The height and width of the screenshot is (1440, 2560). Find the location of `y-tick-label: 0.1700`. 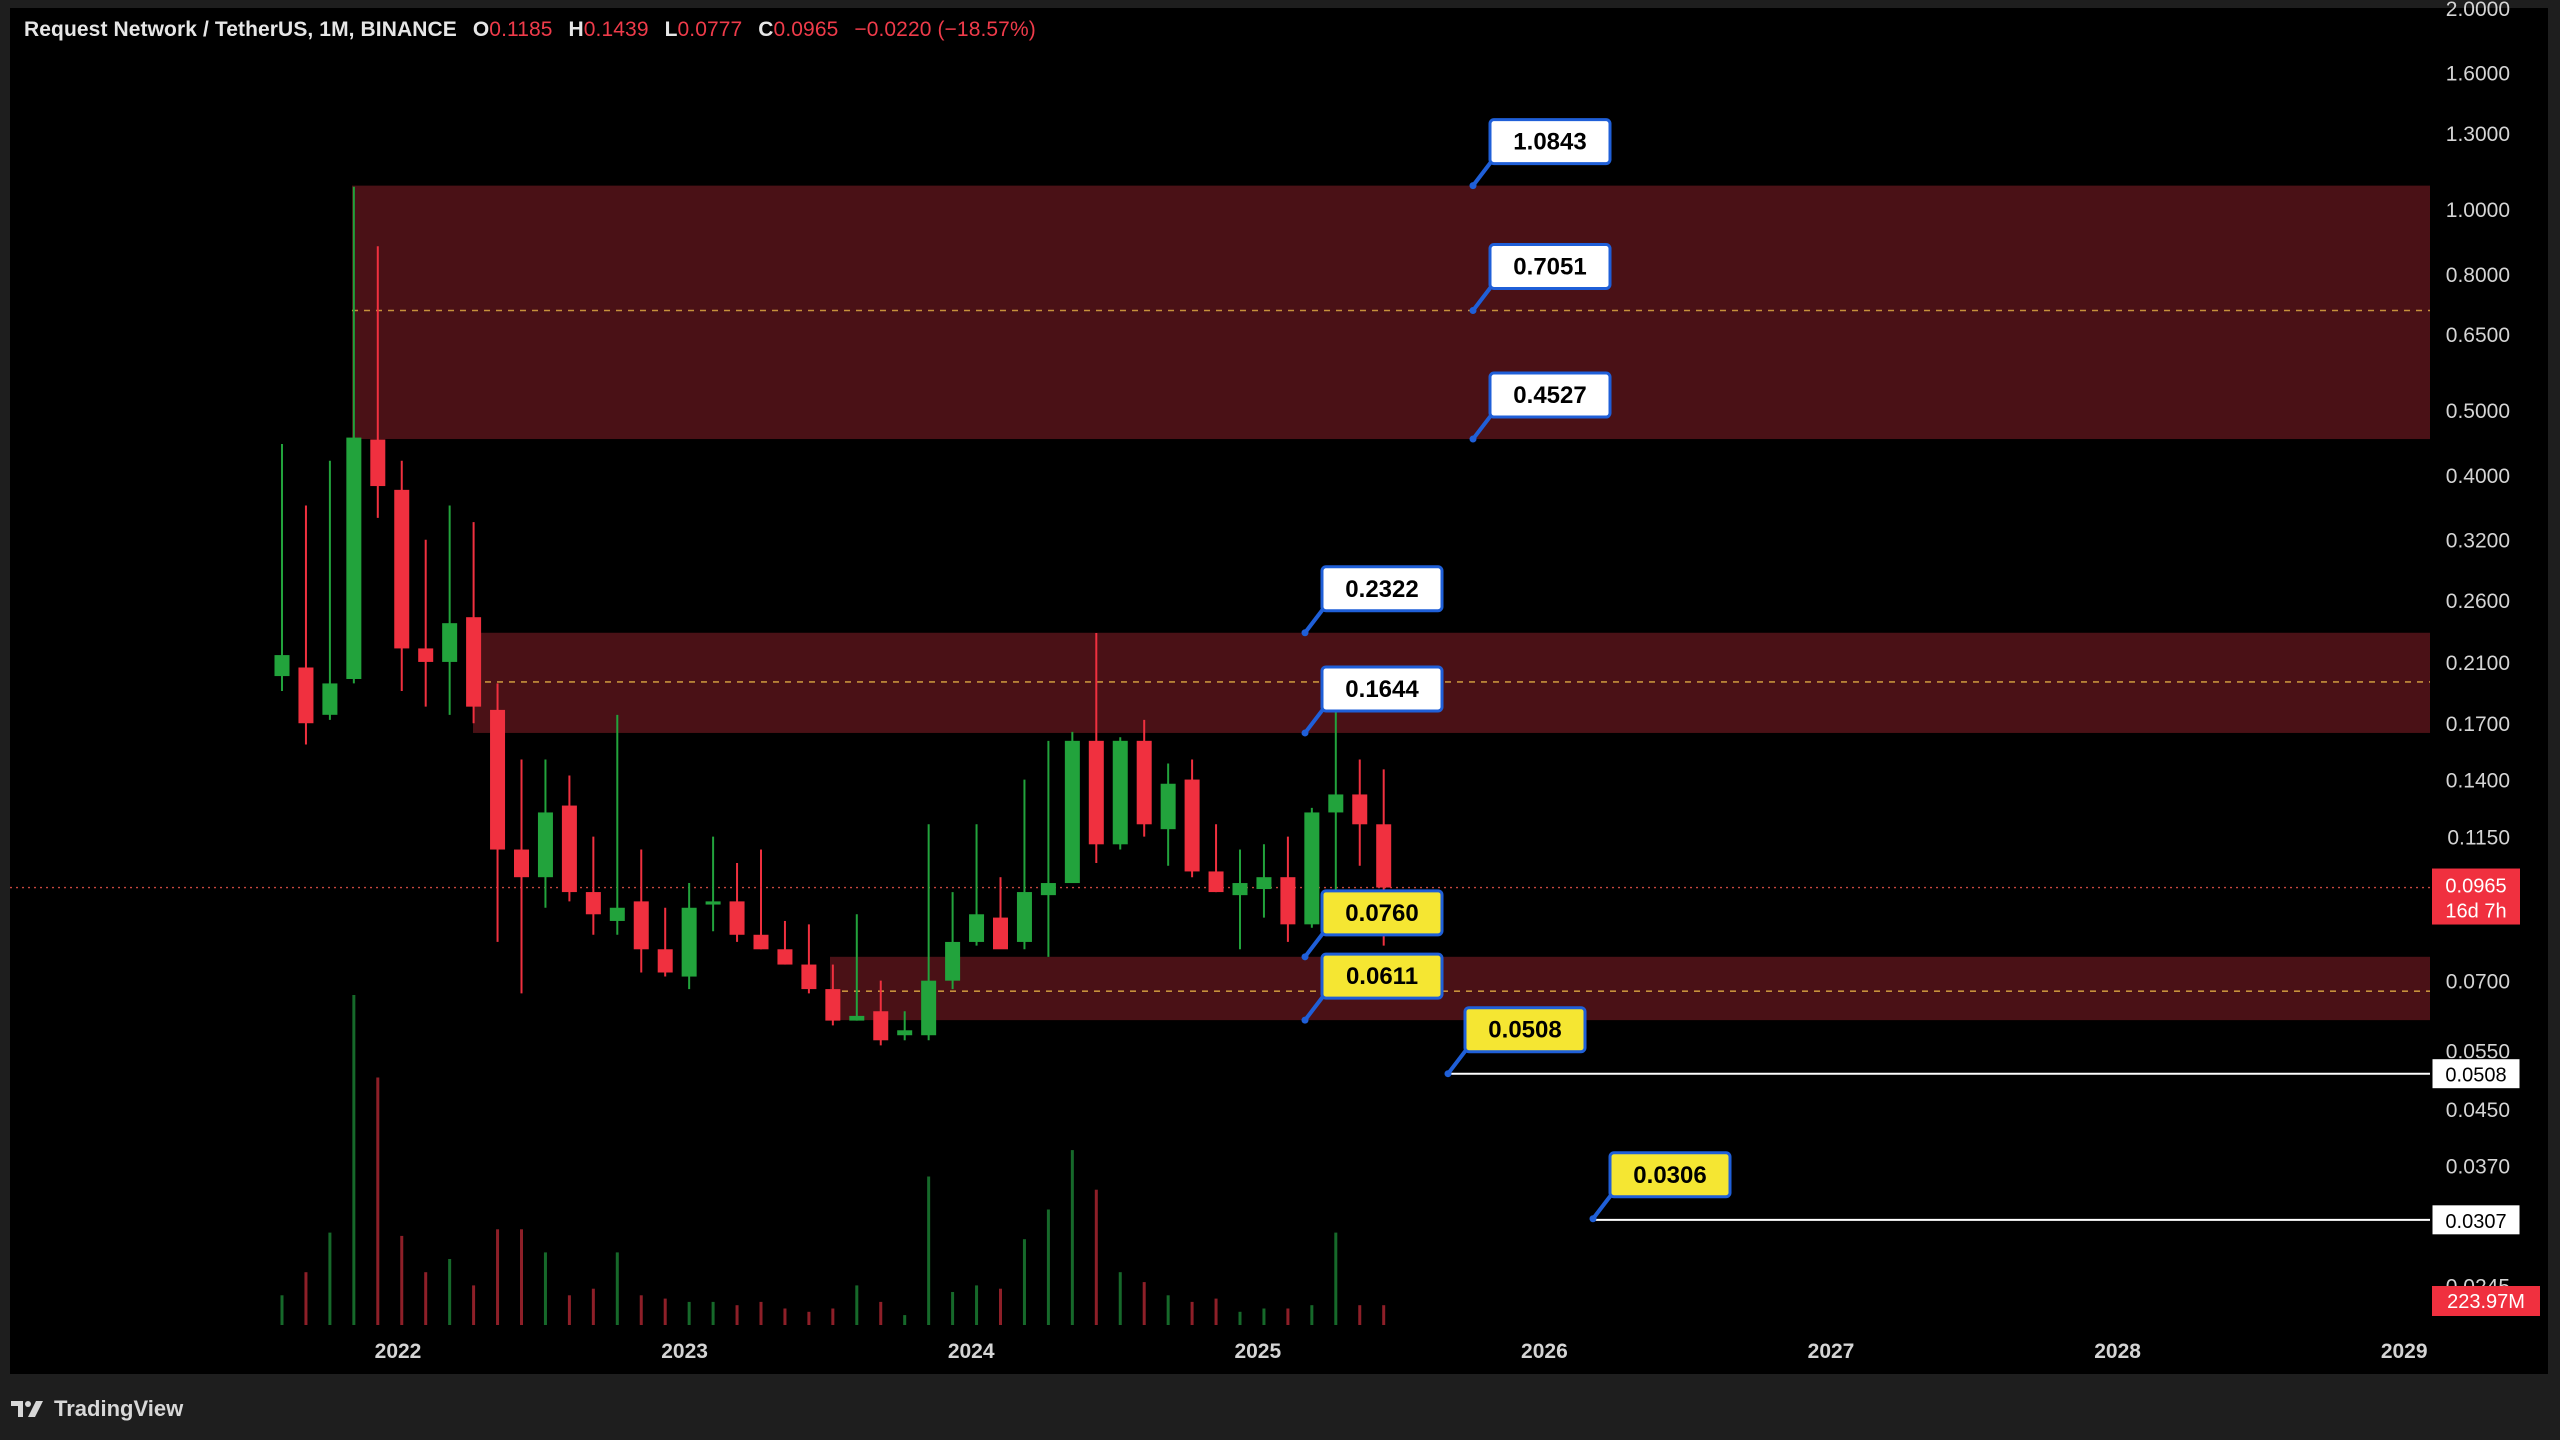

y-tick-label: 0.1700 is located at coordinates (2478, 724).